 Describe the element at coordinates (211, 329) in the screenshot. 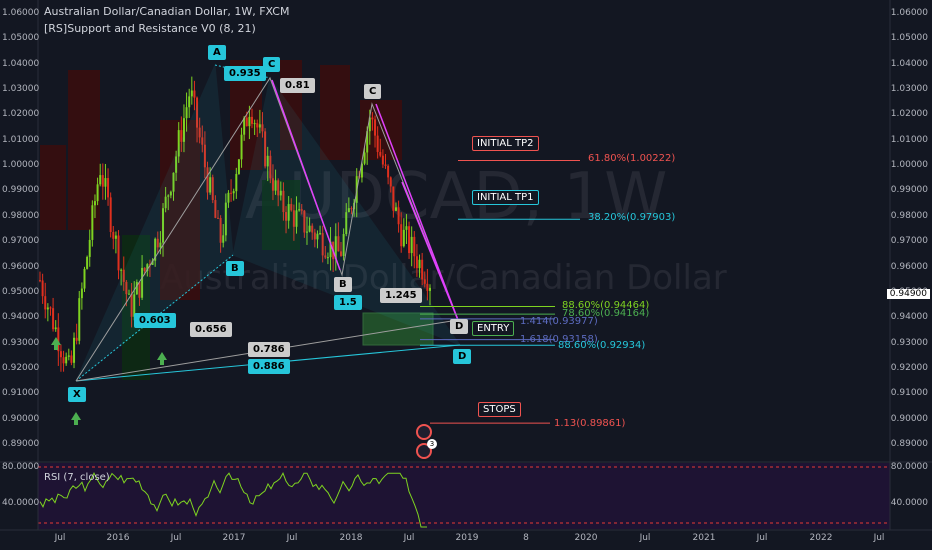

I see `ratio-0656: 0.656` at that location.